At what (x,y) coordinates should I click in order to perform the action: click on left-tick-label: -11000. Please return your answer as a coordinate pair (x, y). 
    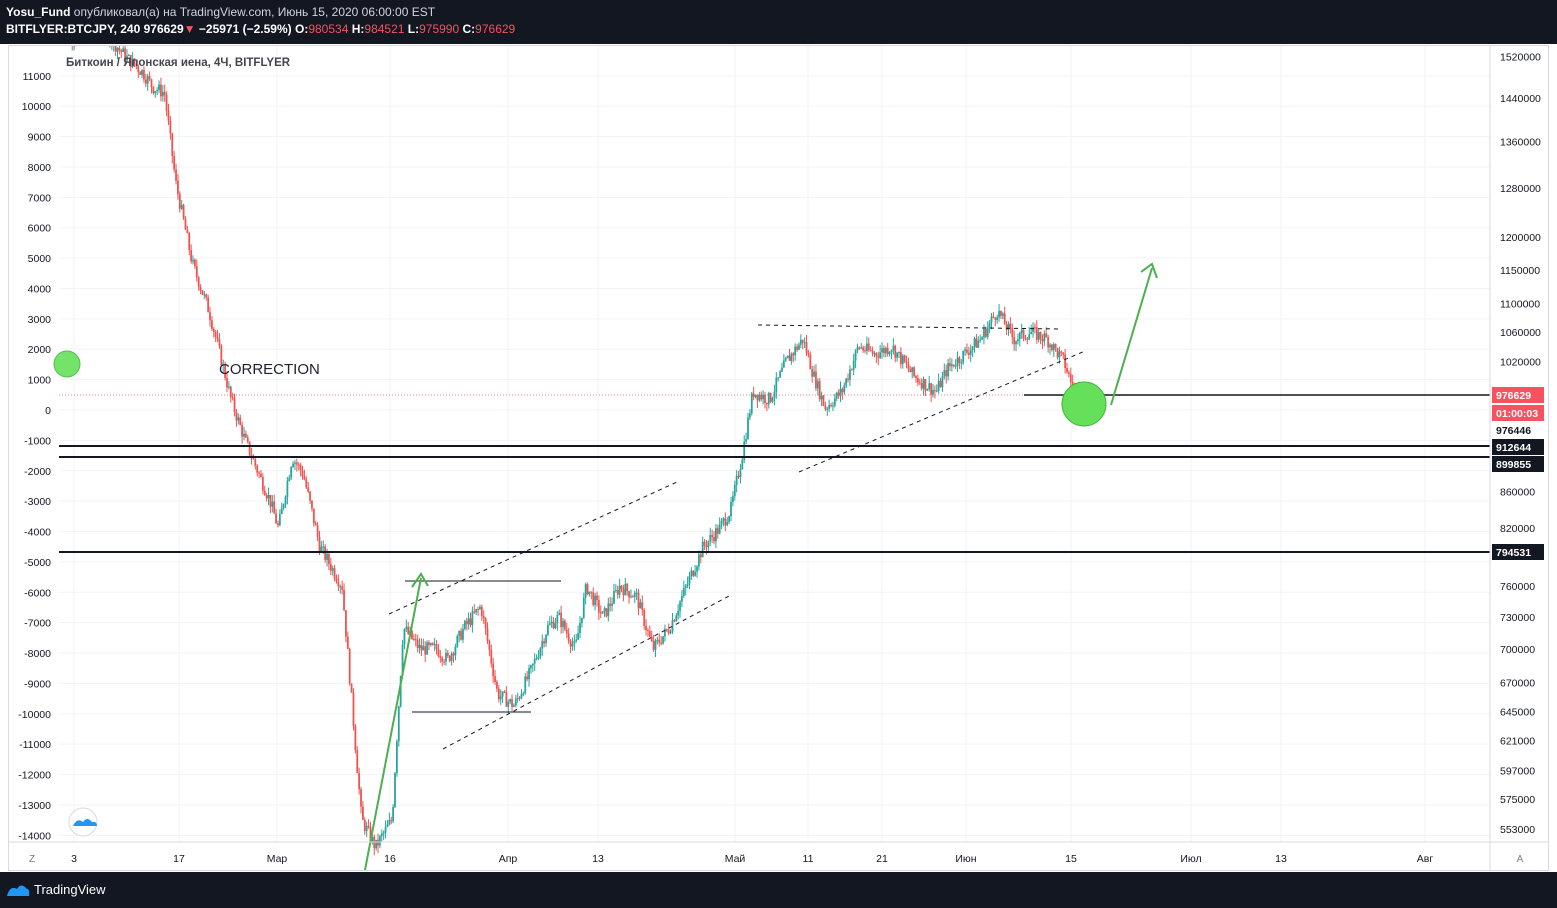
    Looking at the image, I should click on (35, 745).